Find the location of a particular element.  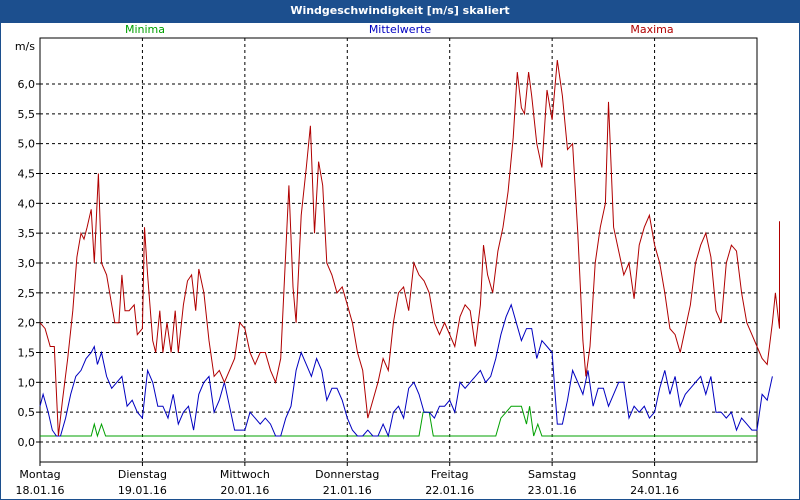

y-tick-label: 4,0 is located at coordinates (27, 203).